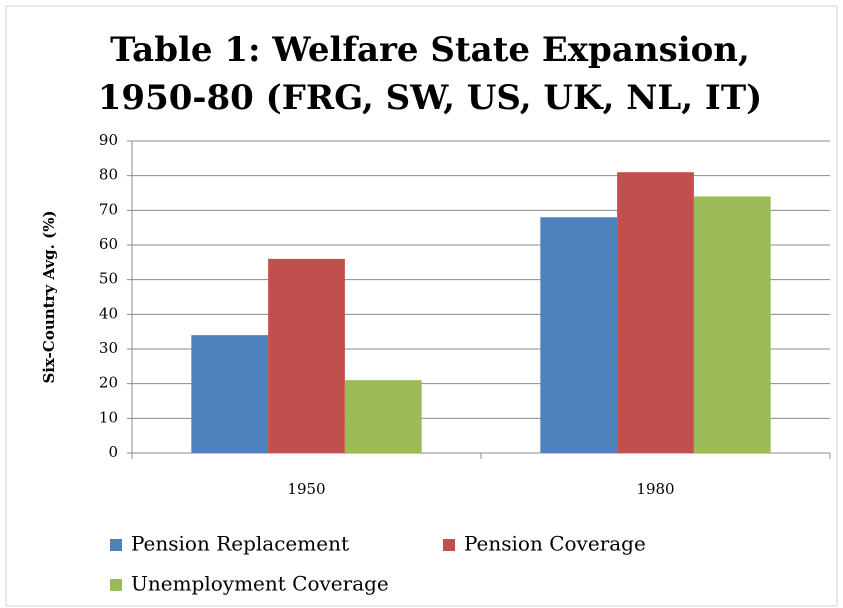 Image resolution: width=843 pixels, height=608 pixels. Describe the element at coordinates (306, 489) in the screenshot. I see `x-tick-label: 1950` at that location.